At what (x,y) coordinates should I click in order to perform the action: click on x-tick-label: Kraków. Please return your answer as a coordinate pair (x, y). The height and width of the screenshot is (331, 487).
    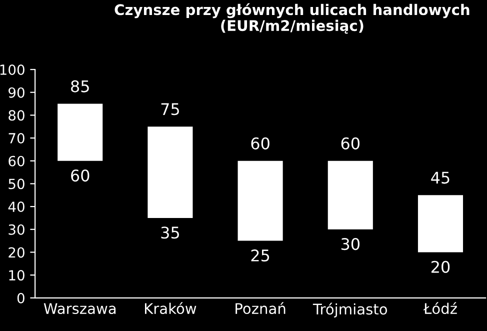
    Looking at the image, I should click on (170, 308).